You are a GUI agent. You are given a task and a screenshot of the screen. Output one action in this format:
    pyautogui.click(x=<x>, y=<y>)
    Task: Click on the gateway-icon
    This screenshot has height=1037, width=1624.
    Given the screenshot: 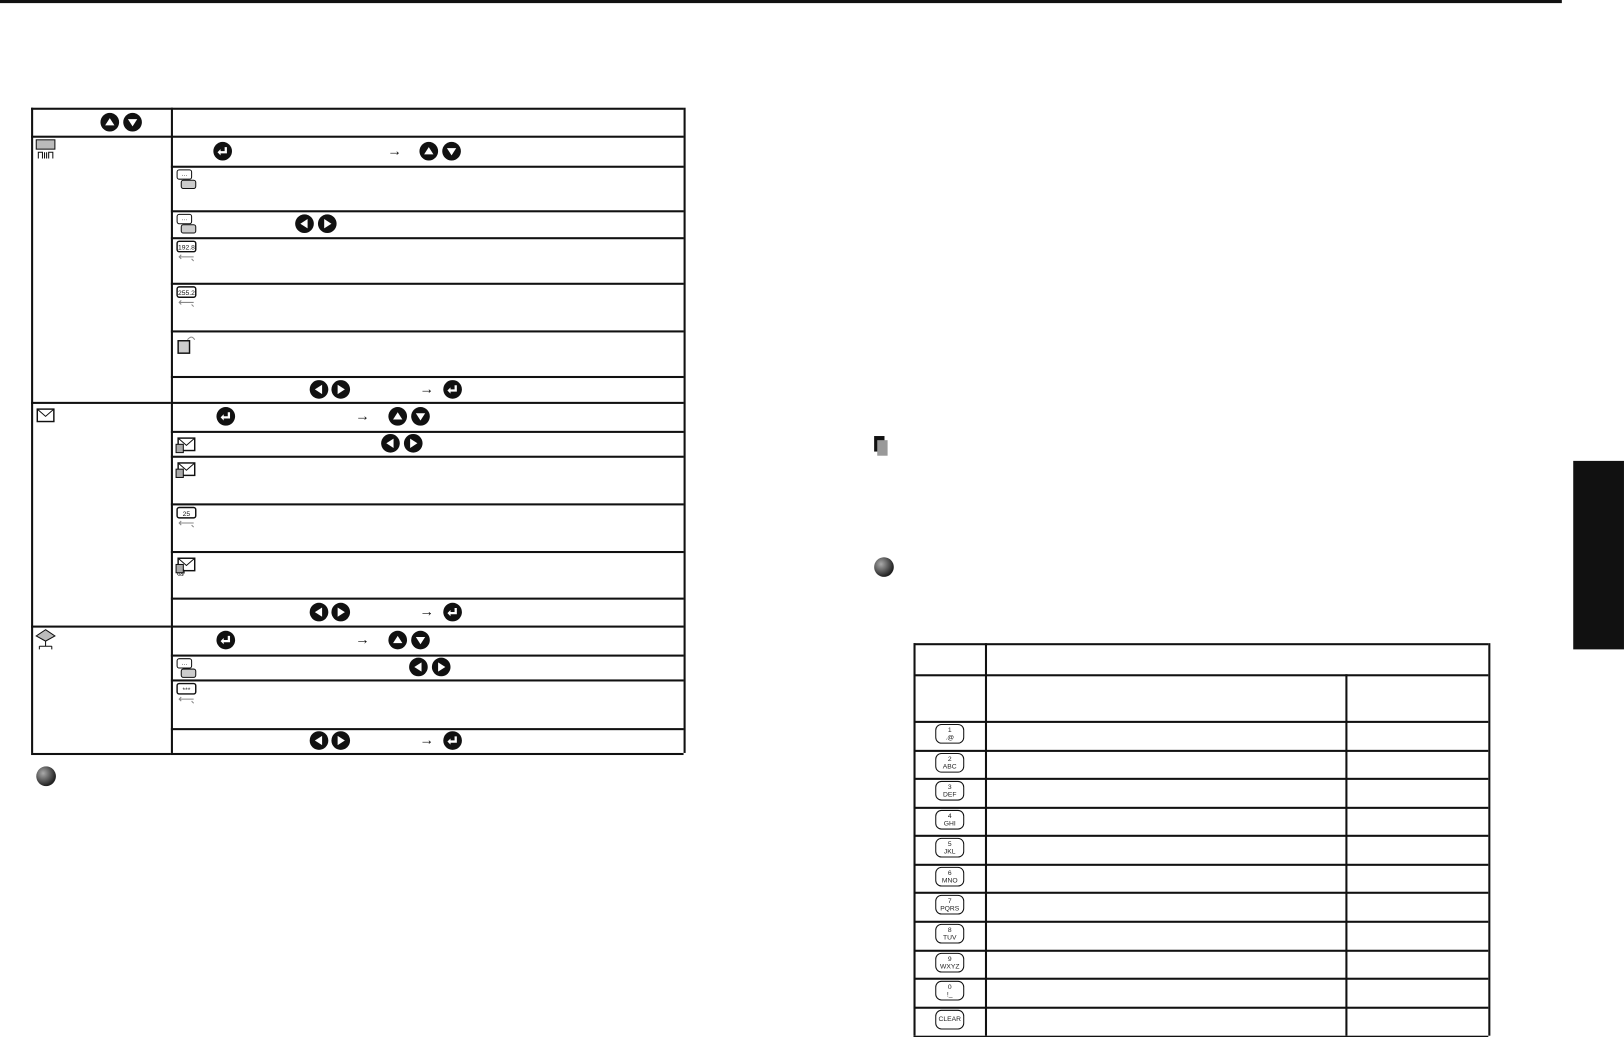 What is the action you would take?
    pyautogui.click(x=186, y=343)
    